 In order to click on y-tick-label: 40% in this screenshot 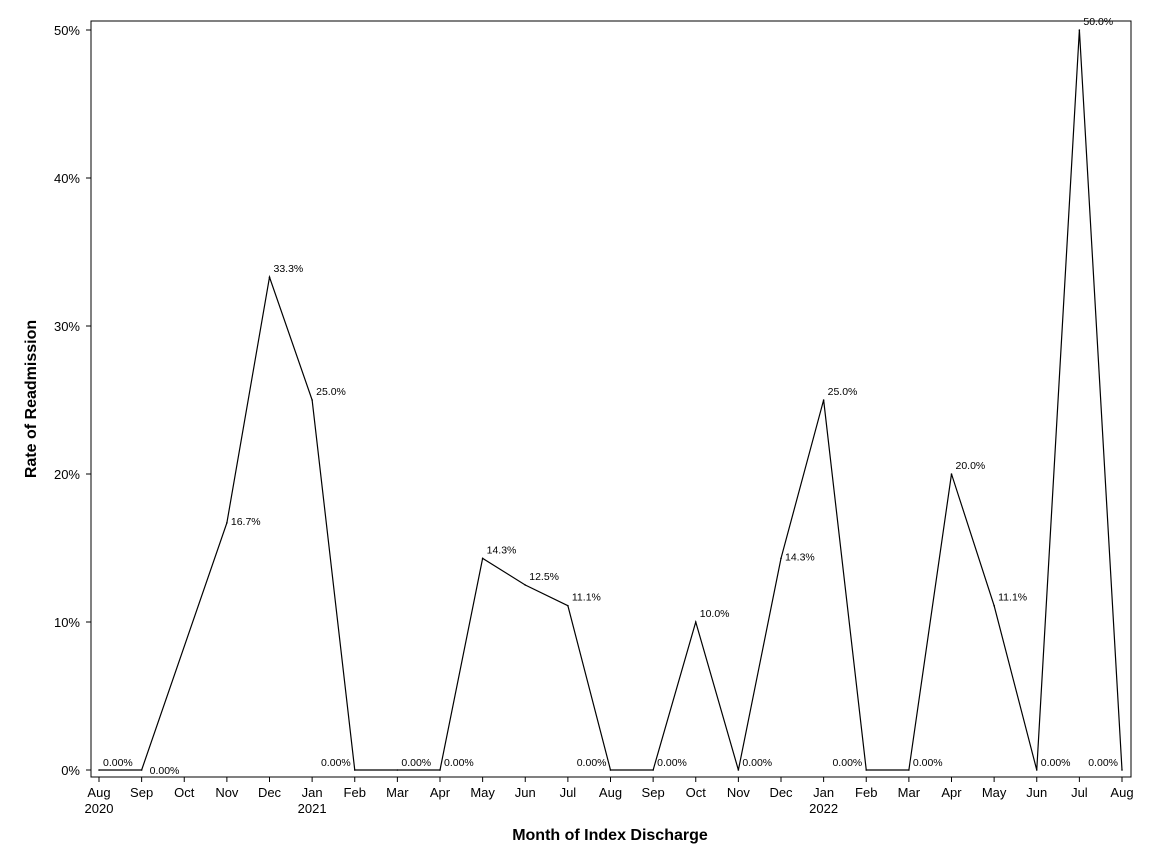, I will do `click(67, 178)`.